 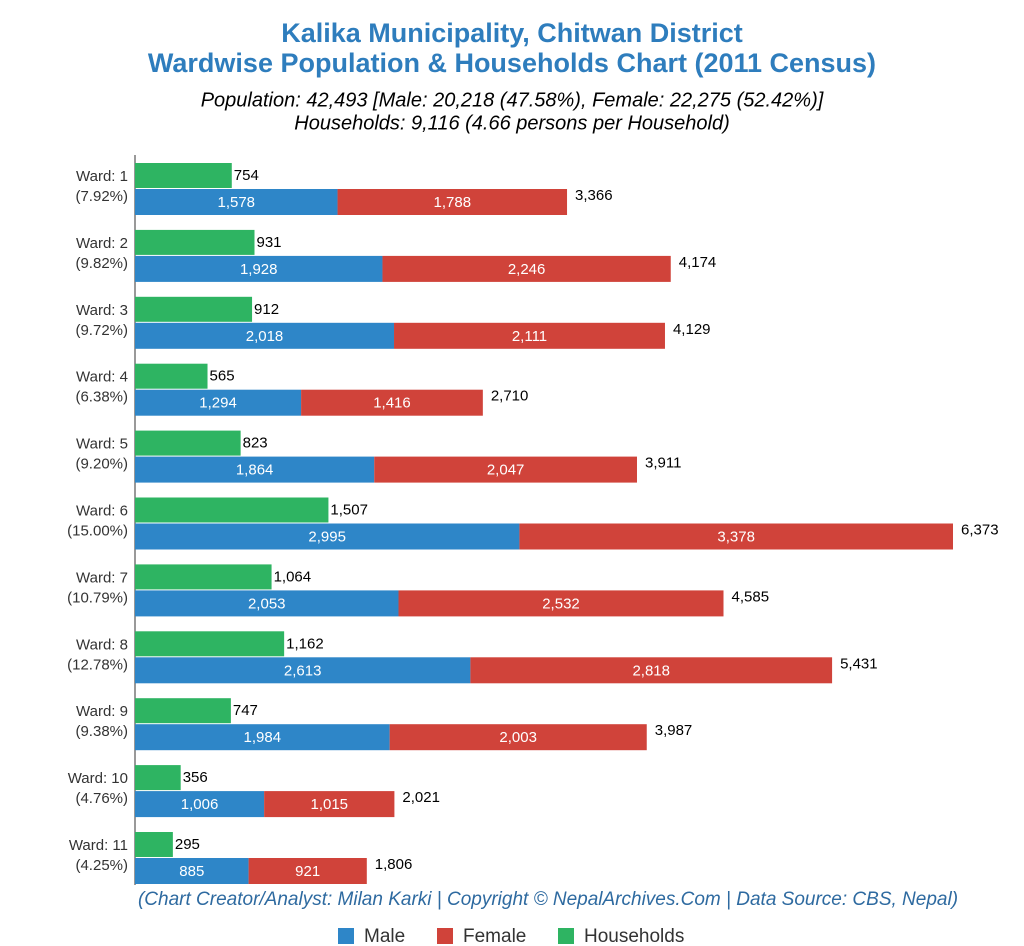 I want to click on value-label: 885, so click(x=191, y=871).